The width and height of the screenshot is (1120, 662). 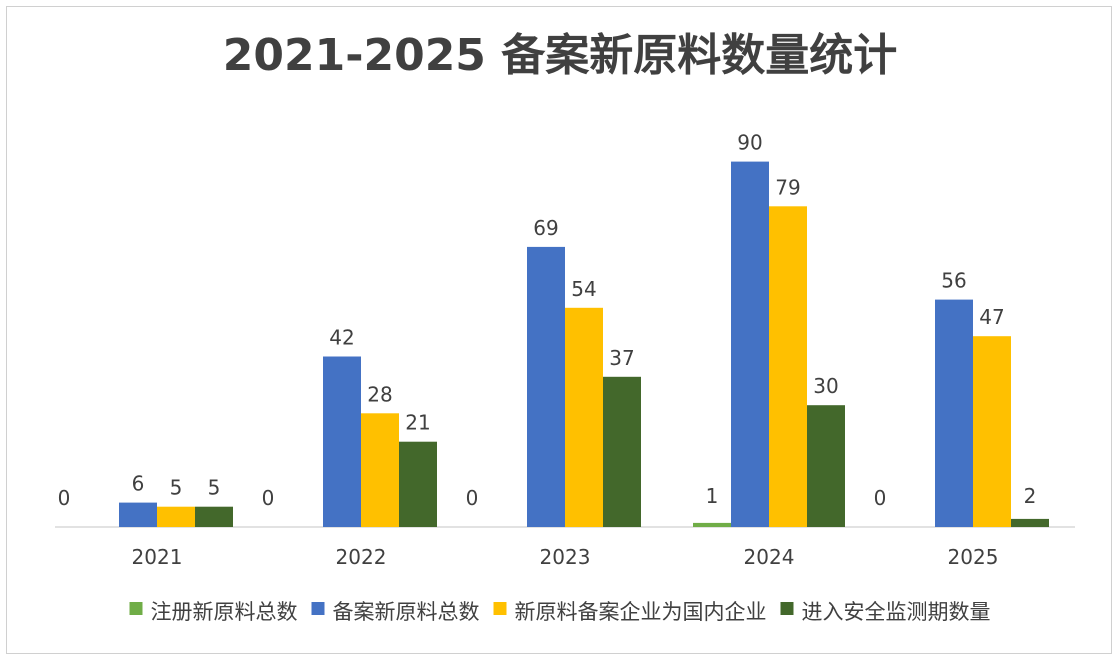 What do you see at coordinates (224, 612) in the screenshot?
I see `legend-label-1: 注册新原料总数` at bounding box center [224, 612].